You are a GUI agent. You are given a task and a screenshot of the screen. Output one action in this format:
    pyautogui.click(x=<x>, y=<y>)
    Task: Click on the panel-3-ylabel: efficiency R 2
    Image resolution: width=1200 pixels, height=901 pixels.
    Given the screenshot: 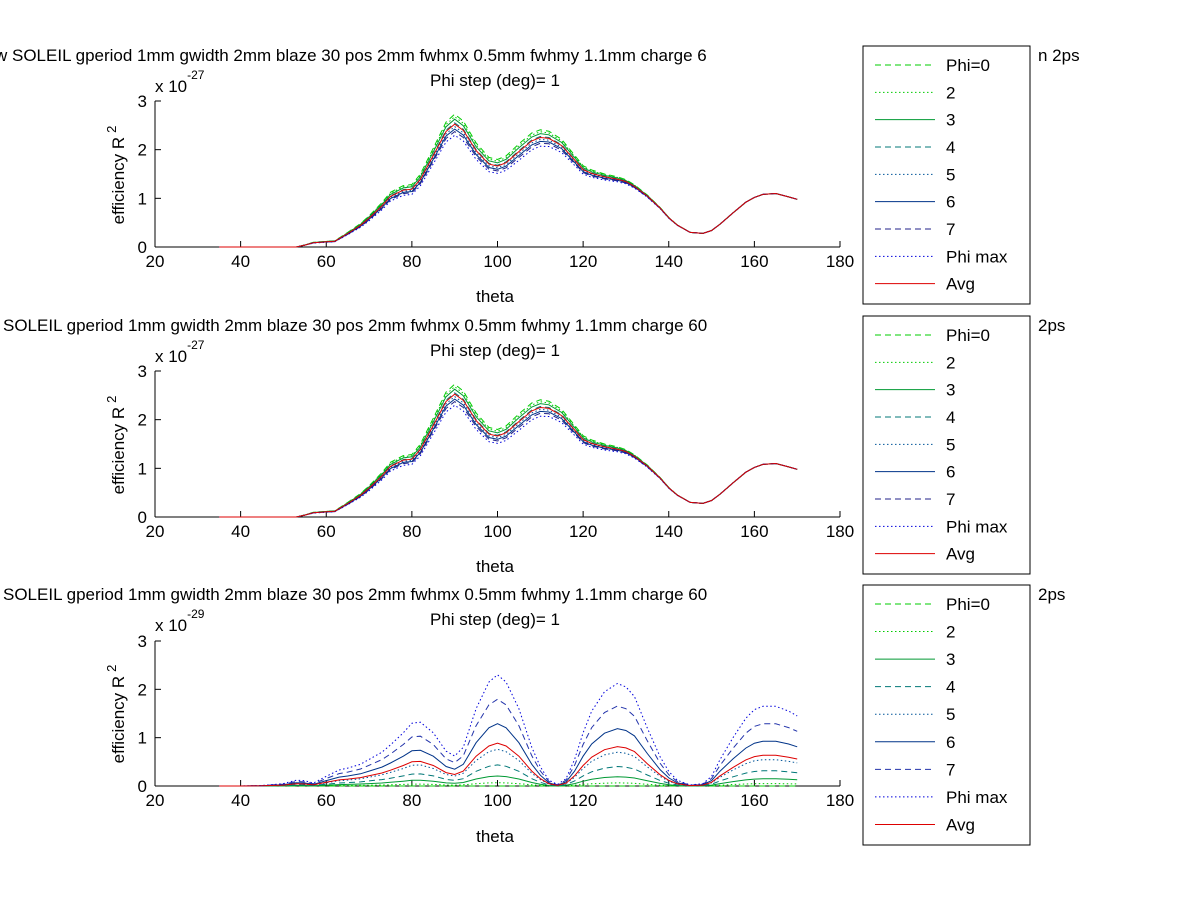 What is the action you would take?
    pyautogui.click(x=116, y=714)
    